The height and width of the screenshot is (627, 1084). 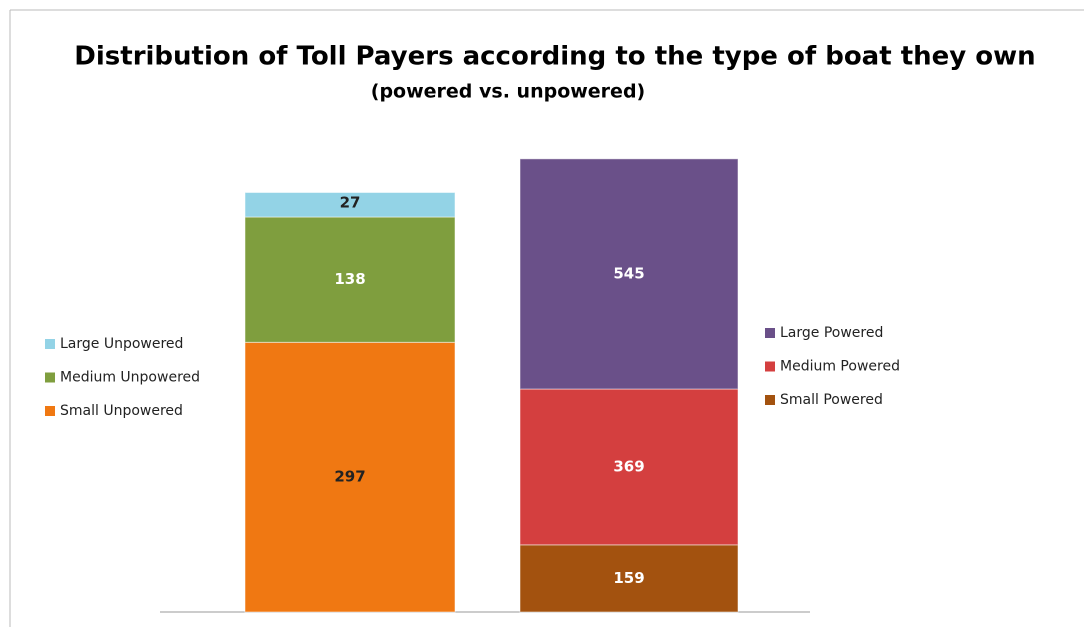 I want to click on data-label: 138, so click(x=349, y=279).